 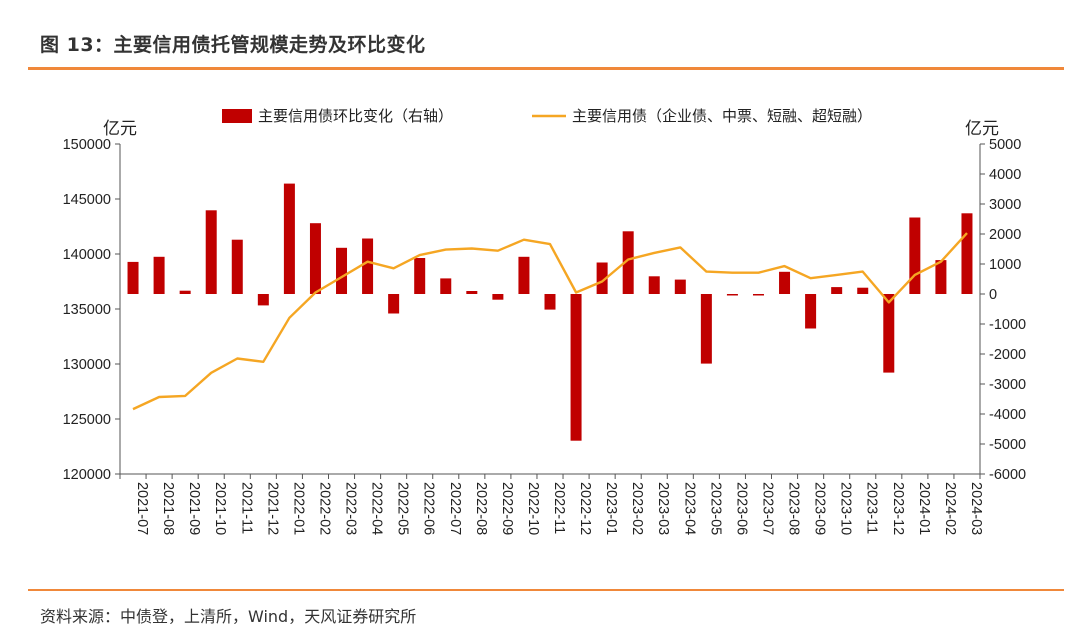 What do you see at coordinates (351, 508) in the screenshot?
I see `x-axis-tick-label: 2022-03` at bounding box center [351, 508].